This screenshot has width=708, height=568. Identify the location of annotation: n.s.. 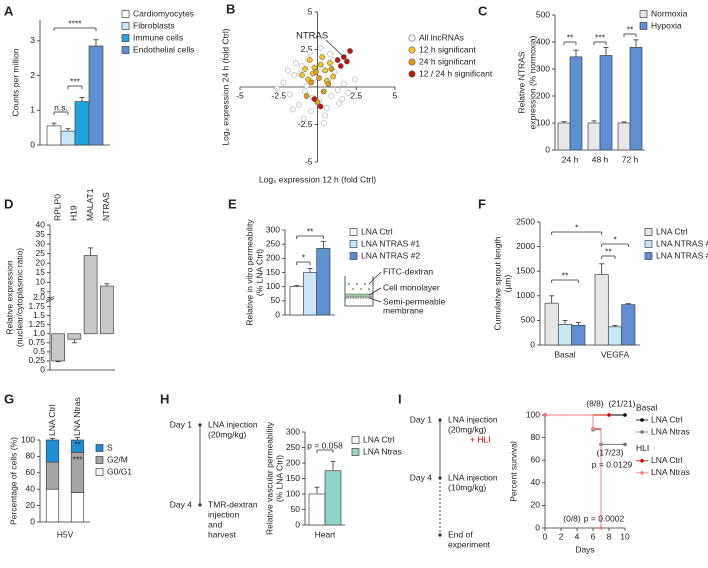
(61, 107).